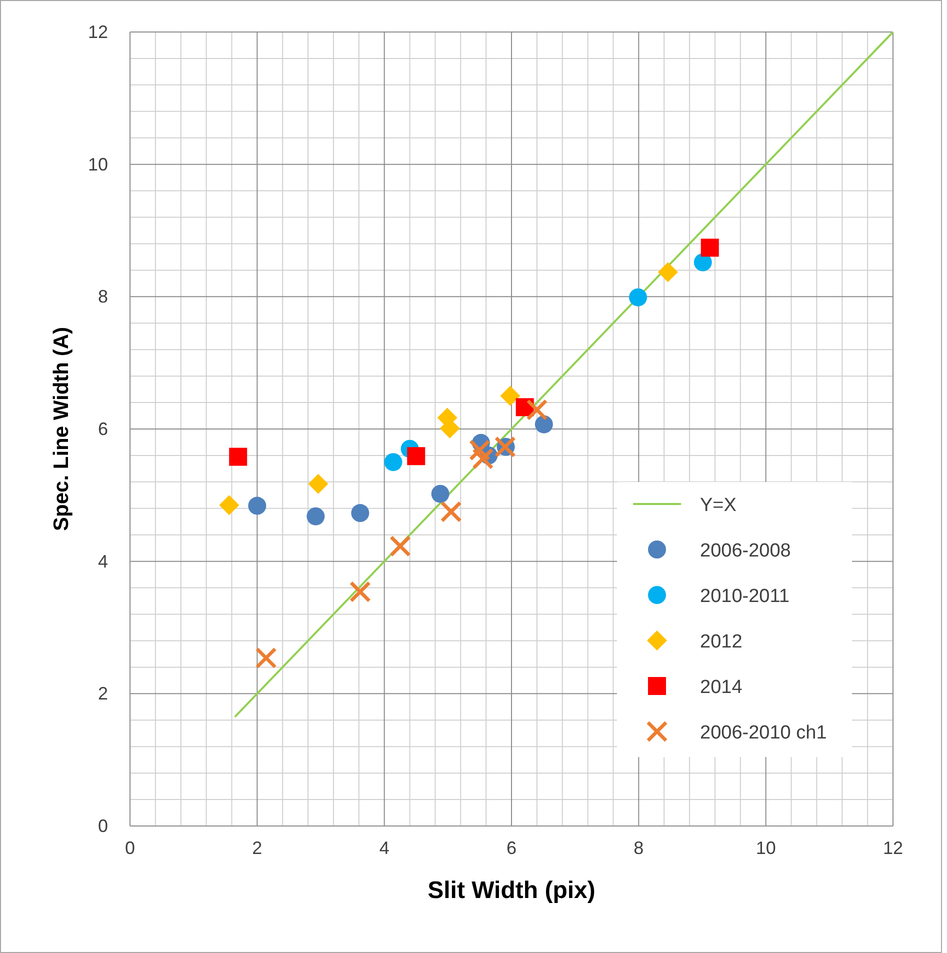 The width and height of the screenshot is (947, 953). What do you see at coordinates (721, 687) in the screenshot?
I see `legend-label: 2014` at bounding box center [721, 687].